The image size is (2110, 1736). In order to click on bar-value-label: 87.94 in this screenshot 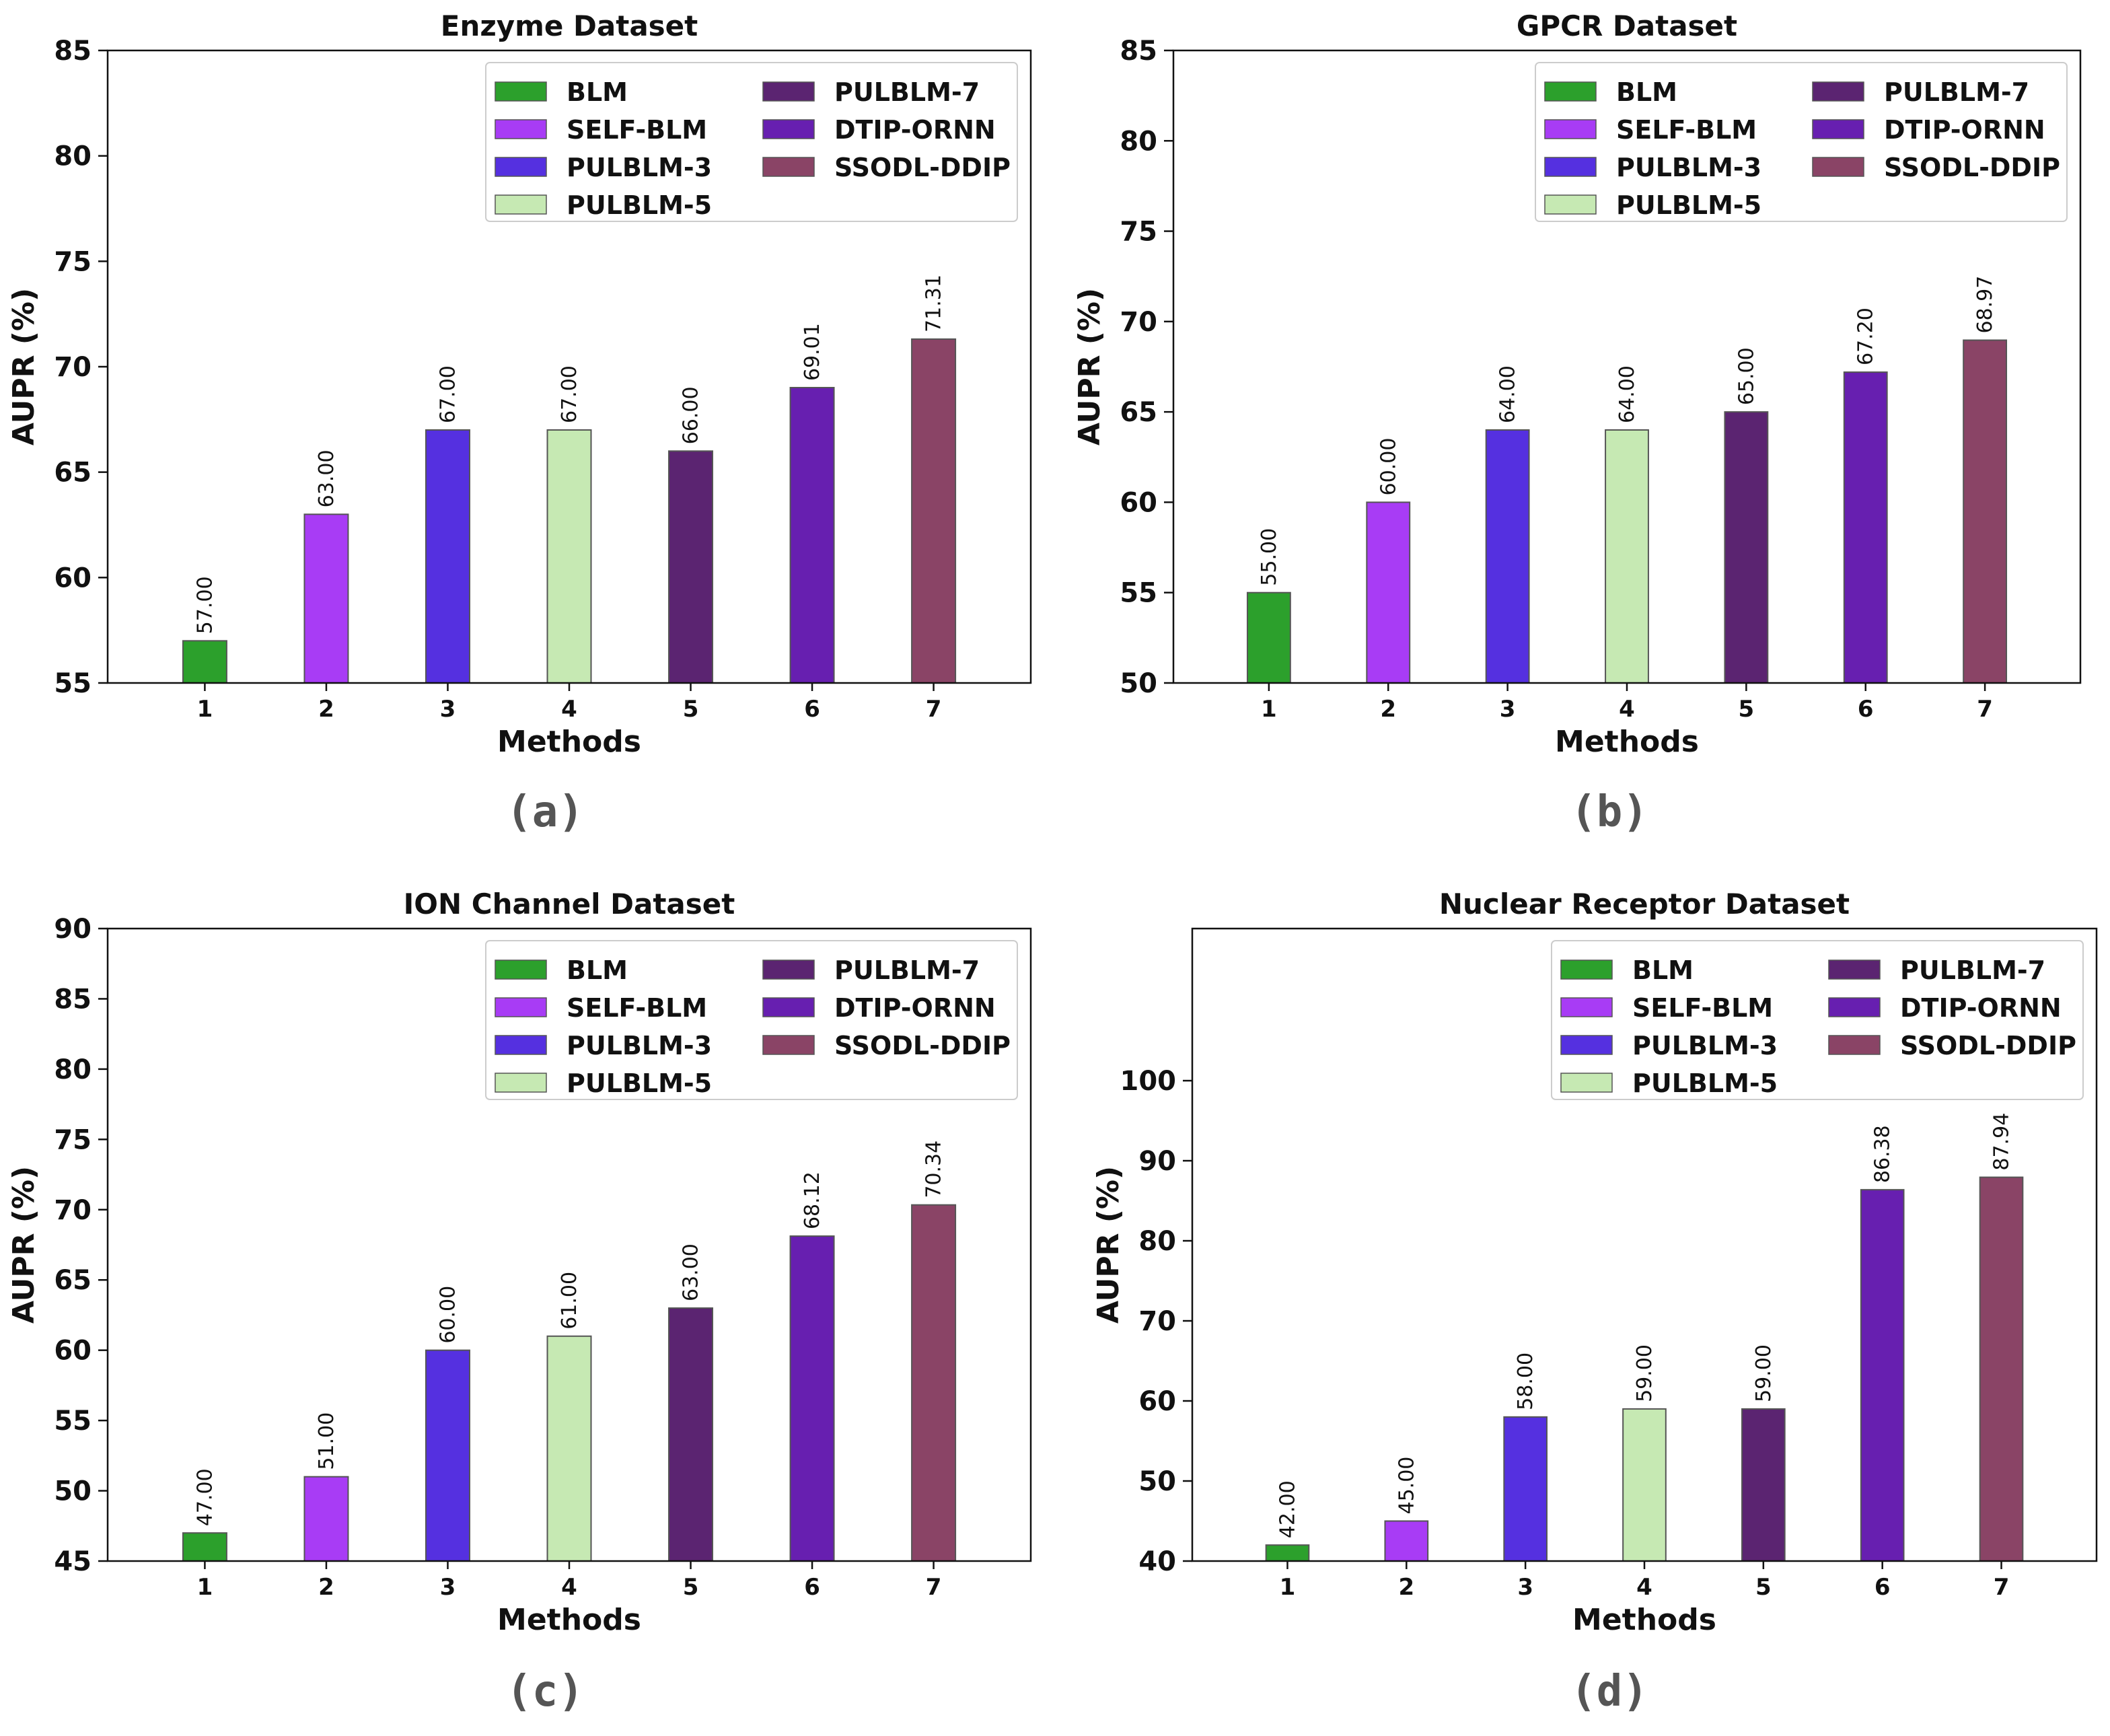, I will do `click(2002, 1142)`.